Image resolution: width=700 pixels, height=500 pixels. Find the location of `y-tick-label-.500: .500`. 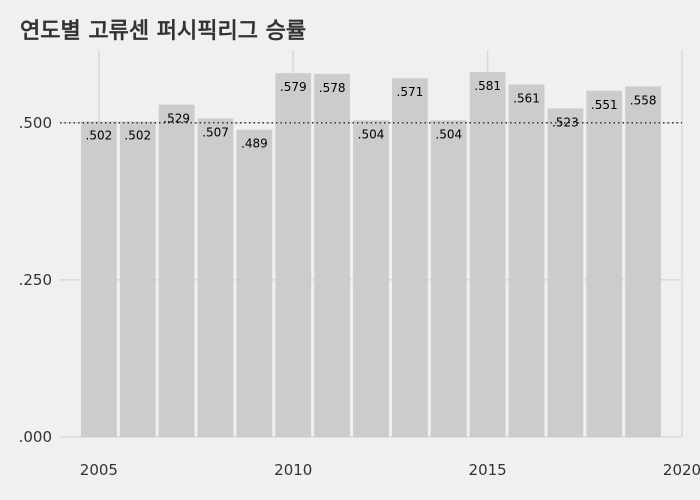

y-tick-label-.500: .500 is located at coordinates (35, 123).